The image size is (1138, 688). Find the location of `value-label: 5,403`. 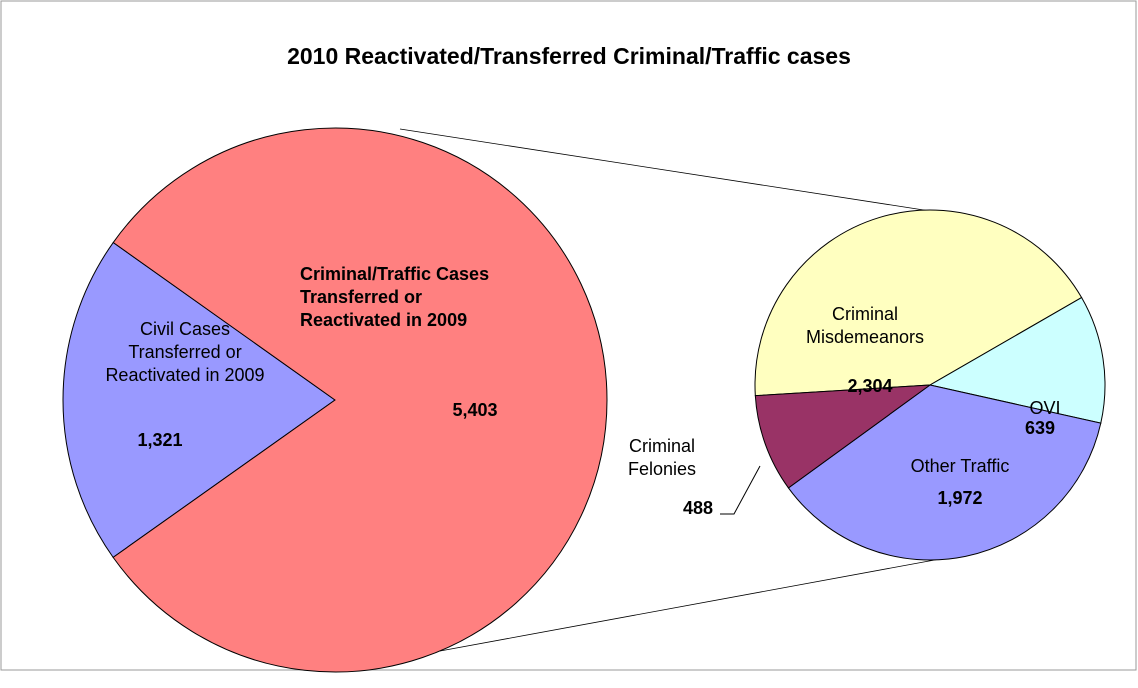

value-label: 5,403 is located at coordinates (474, 410).